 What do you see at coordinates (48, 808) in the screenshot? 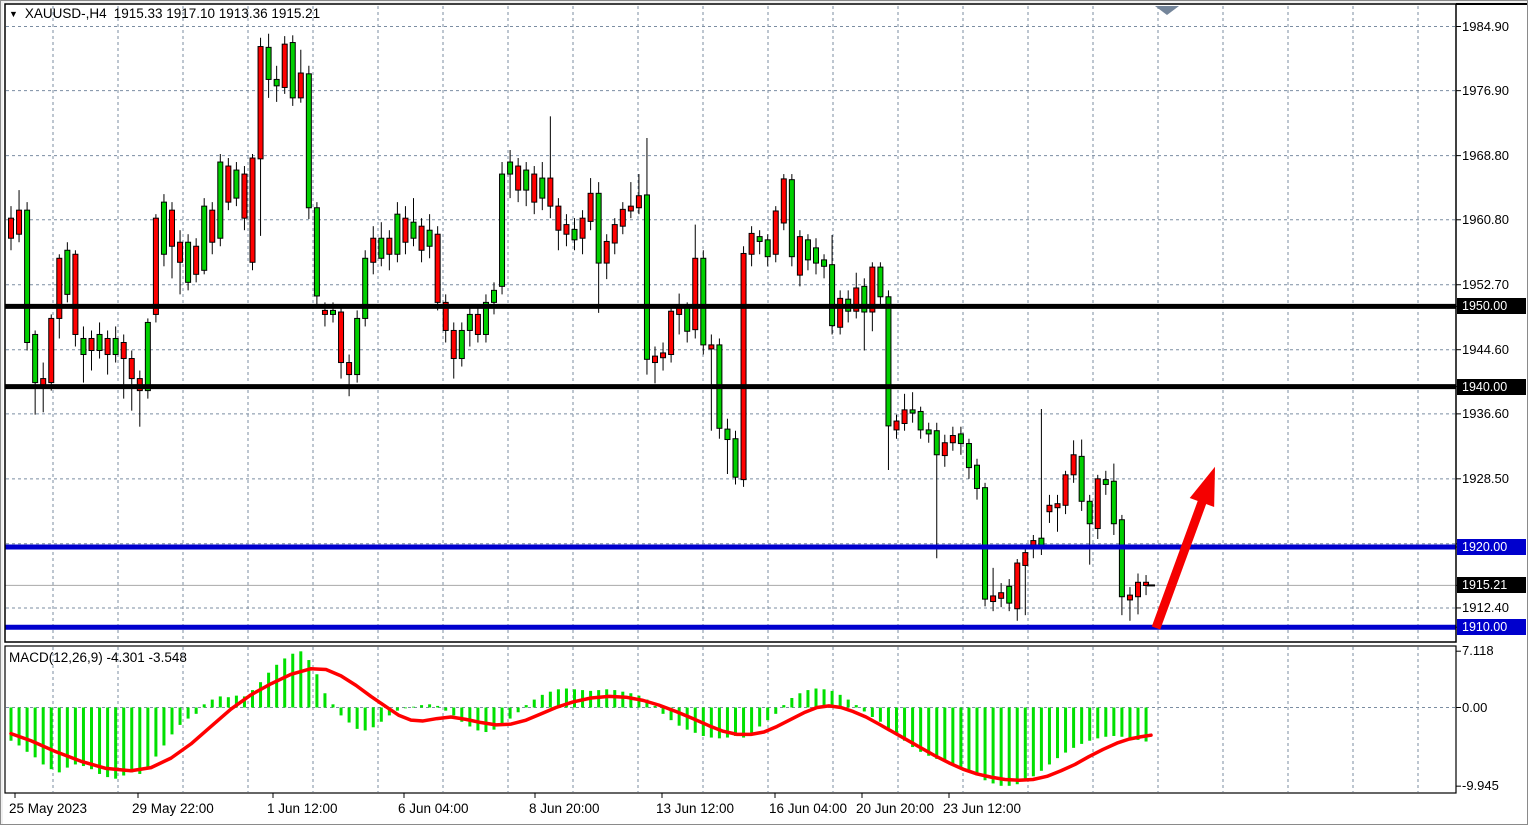
I see `time-axis-label: 25 May 2023` at bounding box center [48, 808].